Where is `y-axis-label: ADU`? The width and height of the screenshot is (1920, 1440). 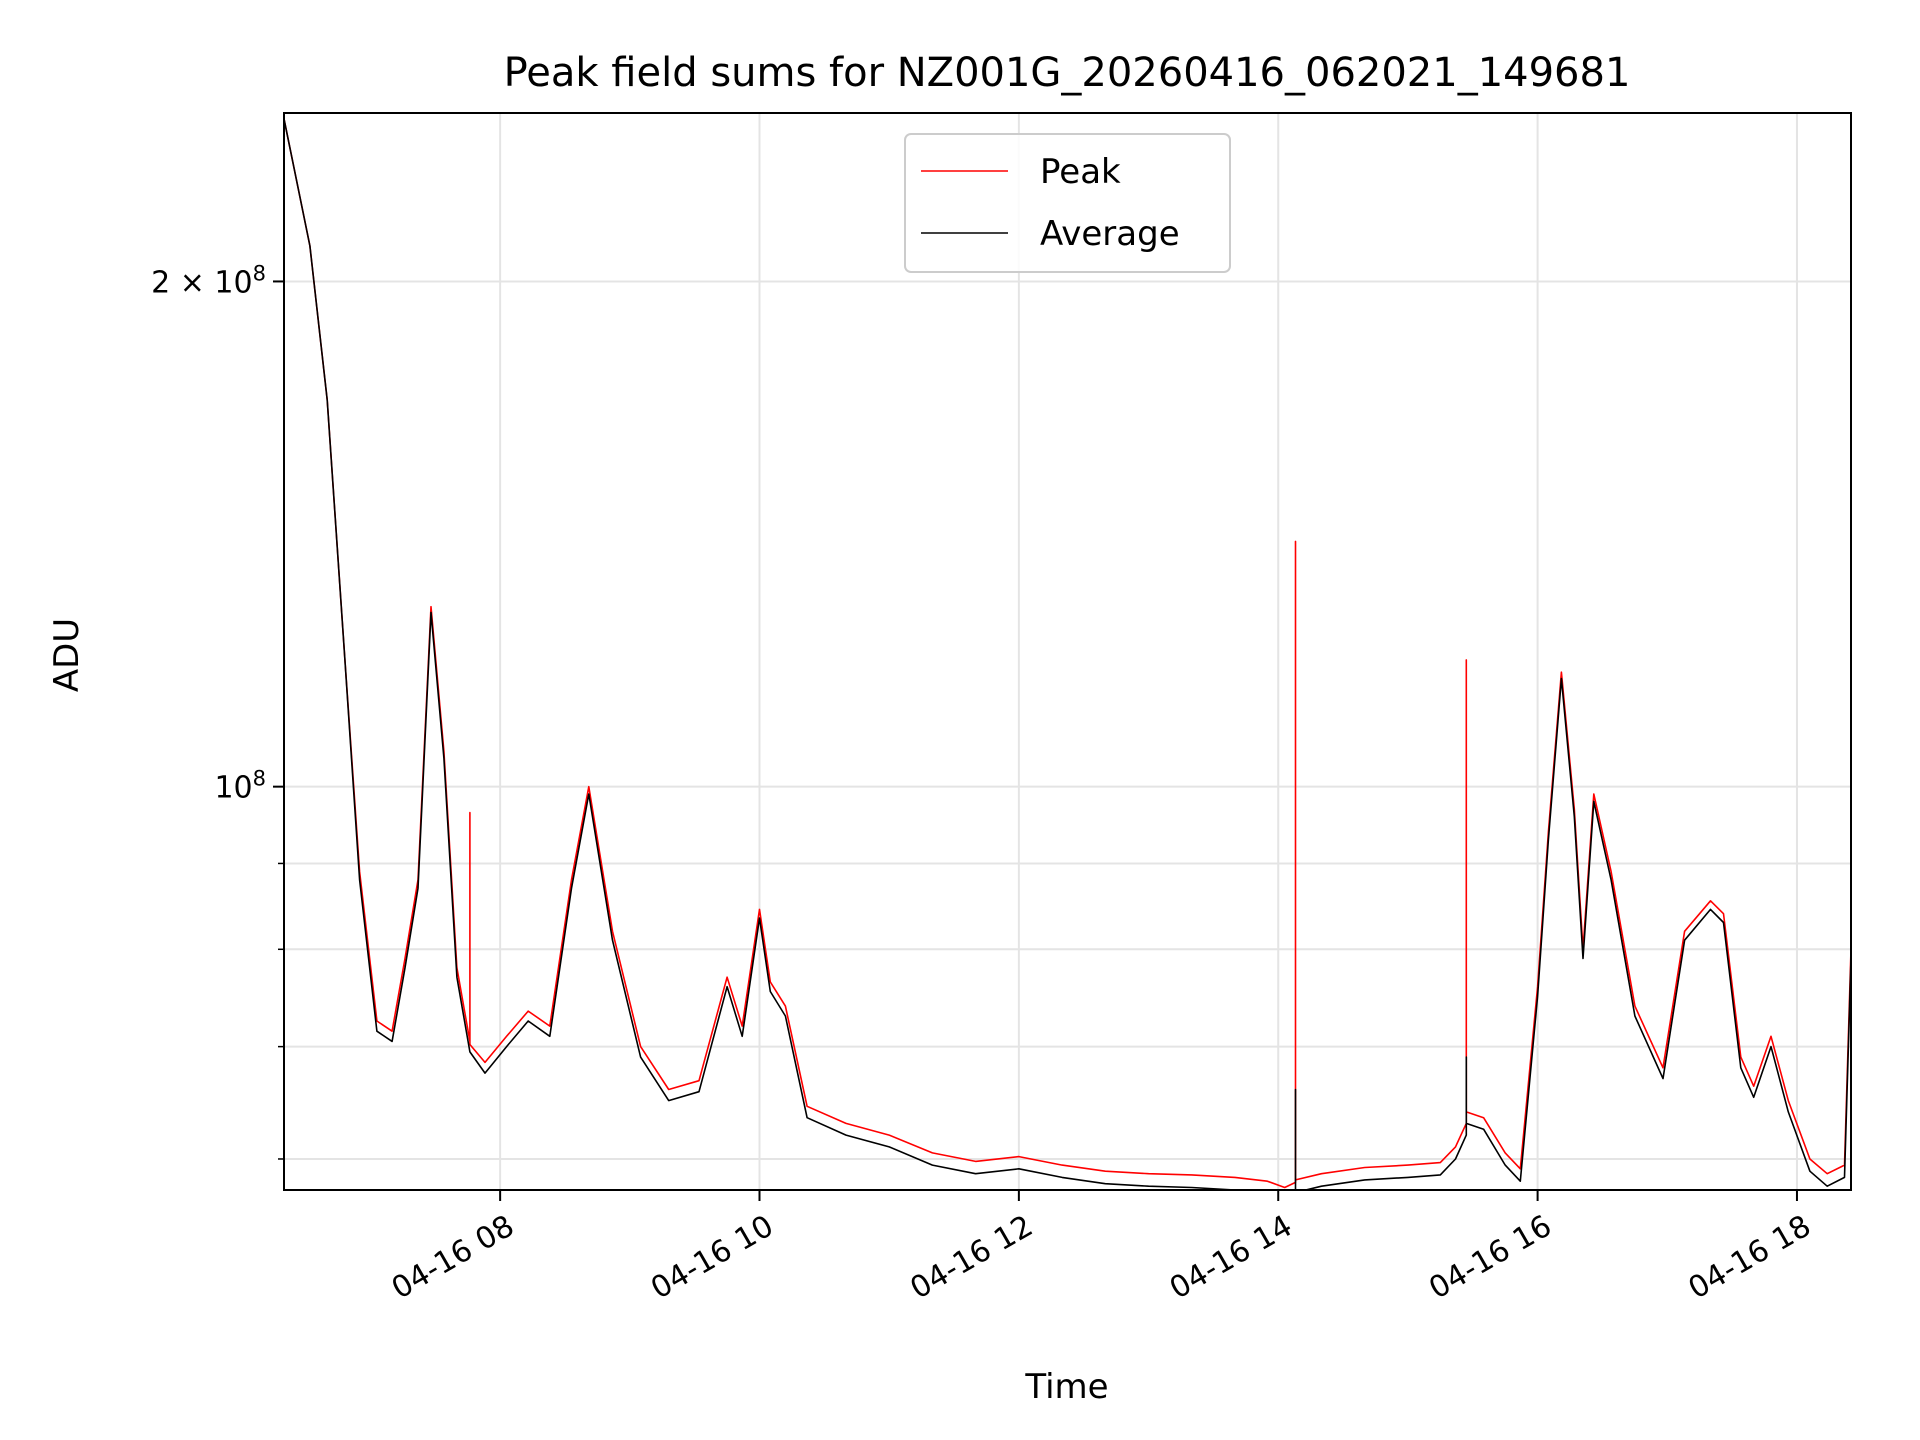
y-axis-label: ADU is located at coordinates (67, 655).